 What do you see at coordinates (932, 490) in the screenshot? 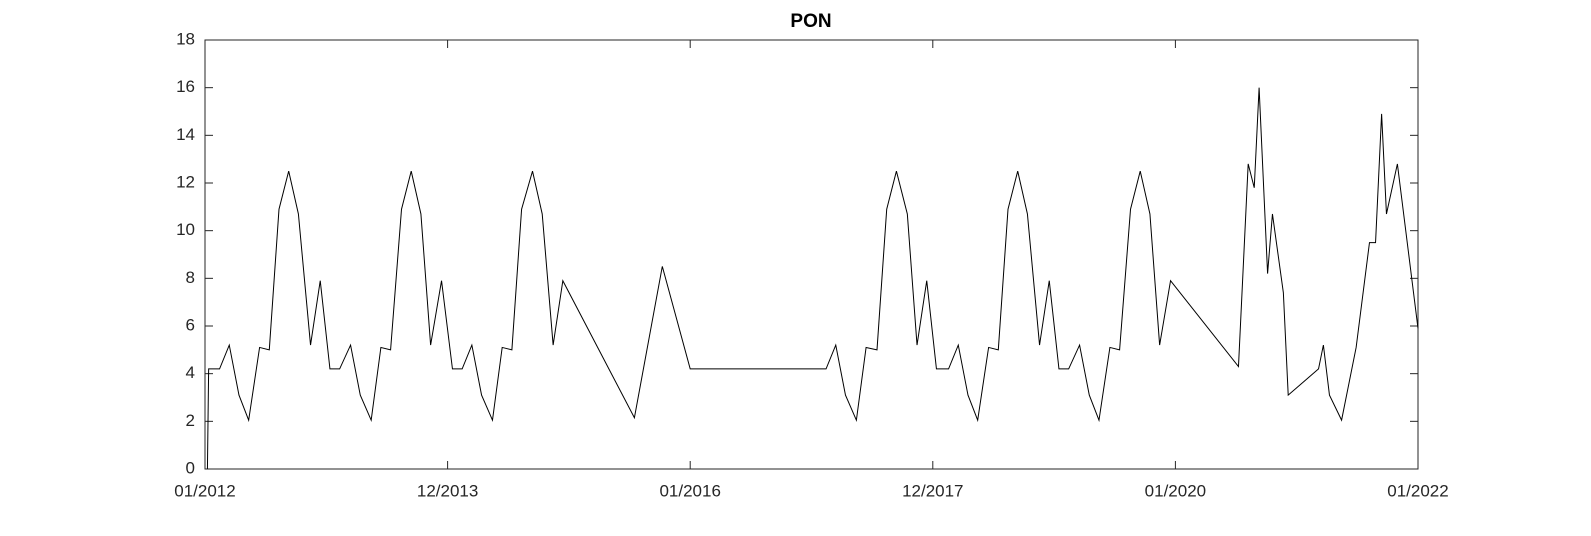
I see `x-tick-label: 12/2017` at bounding box center [932, 490].